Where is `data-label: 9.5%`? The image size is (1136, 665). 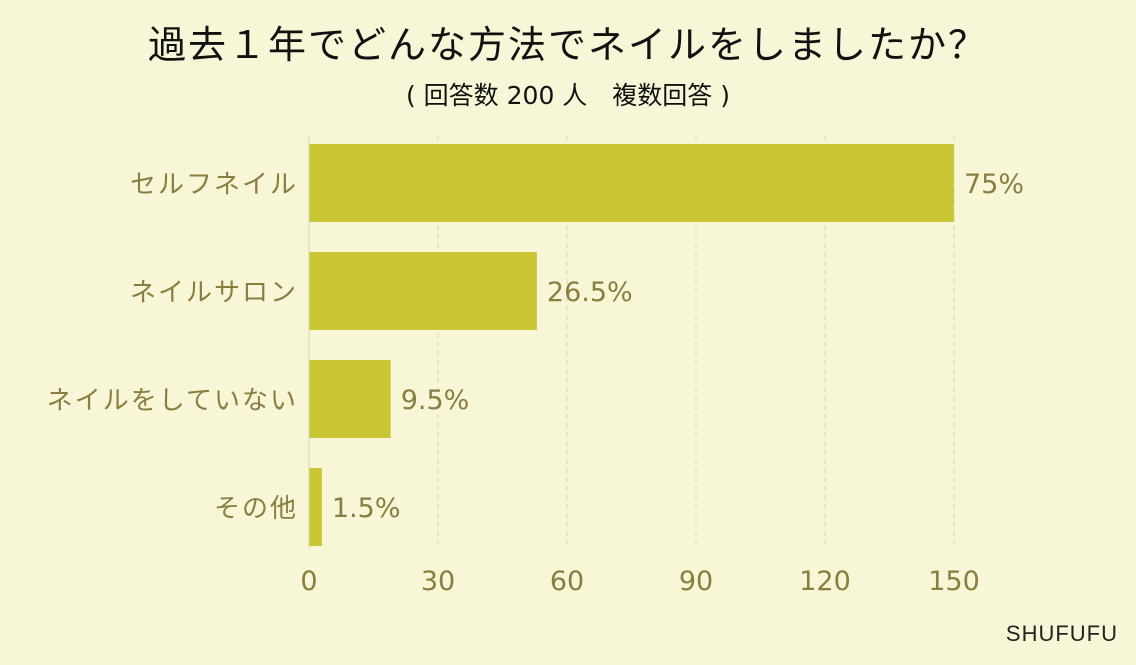
data-label: 9.5% is located at coordinates (435, 400).